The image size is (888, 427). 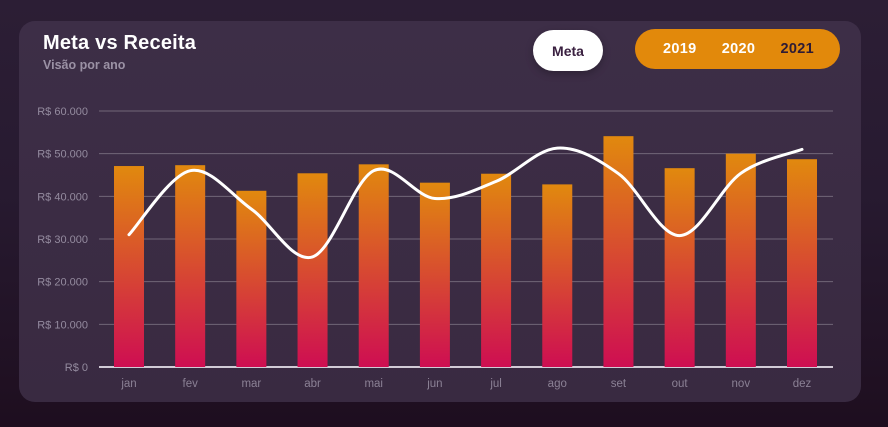 I want to click on year-selector: 2019 2020 2021, so click(x=737, y=49).